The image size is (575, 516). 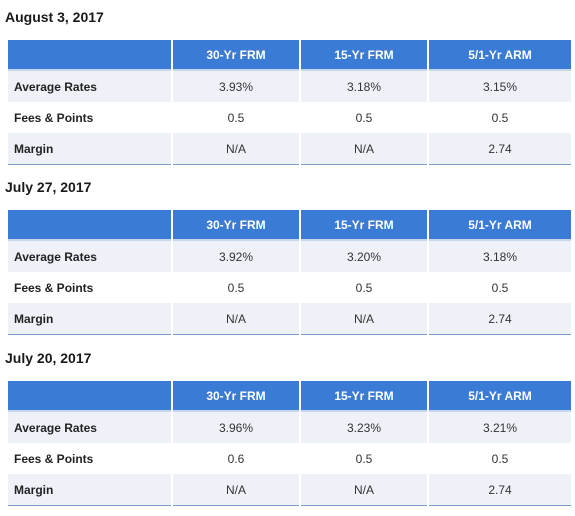 I want to click on table-row: Average Rates 3.93% 3.18% 3.15%, so click(x=289, y=86).